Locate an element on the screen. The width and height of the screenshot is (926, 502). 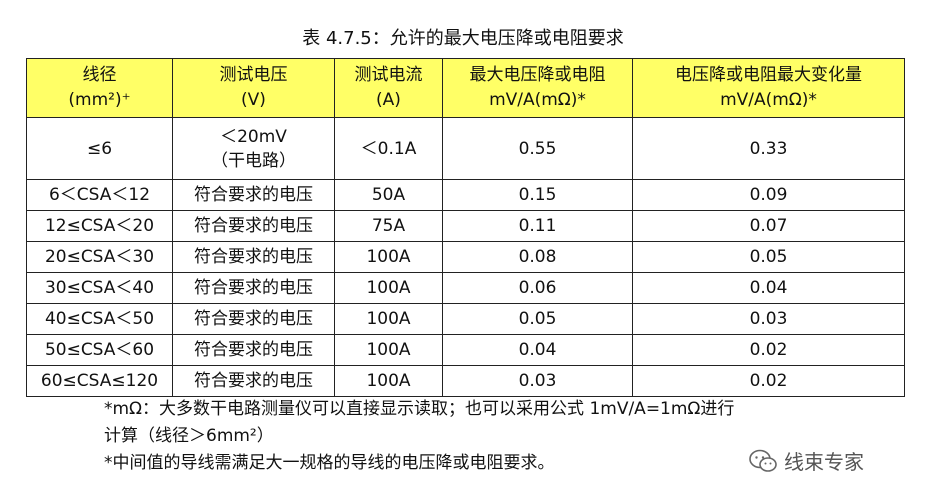
cell-max-drop: 0.55 is located at coordinates (537, 148).